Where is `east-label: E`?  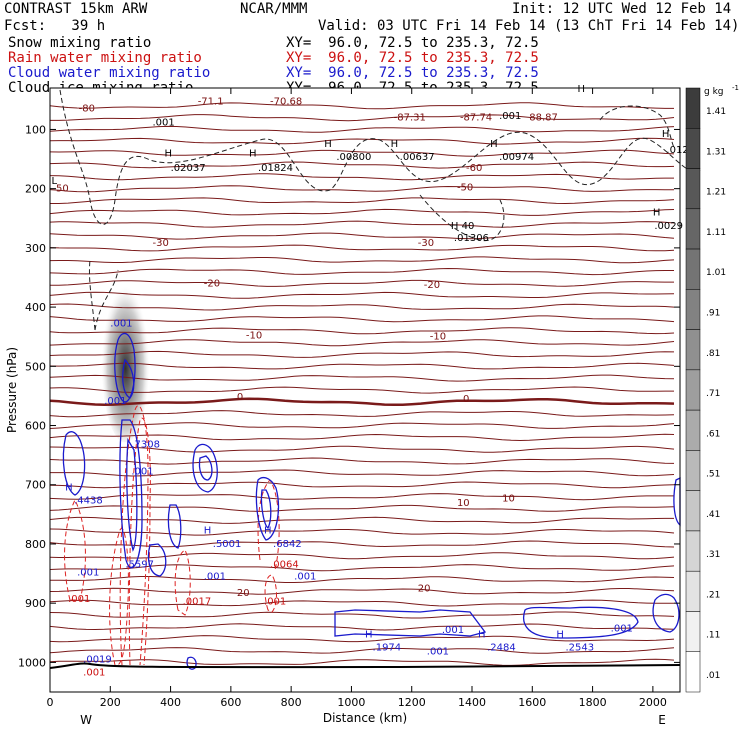
east-label: E is located at coordinates (662, 720).